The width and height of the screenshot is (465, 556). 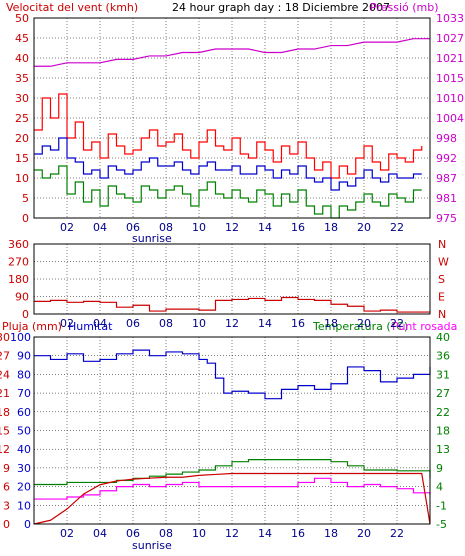 What do you see at coordinates (18, 244) in the screenshot?
I see `panel2-left-tick: 360` at bounding box center [18, 244].